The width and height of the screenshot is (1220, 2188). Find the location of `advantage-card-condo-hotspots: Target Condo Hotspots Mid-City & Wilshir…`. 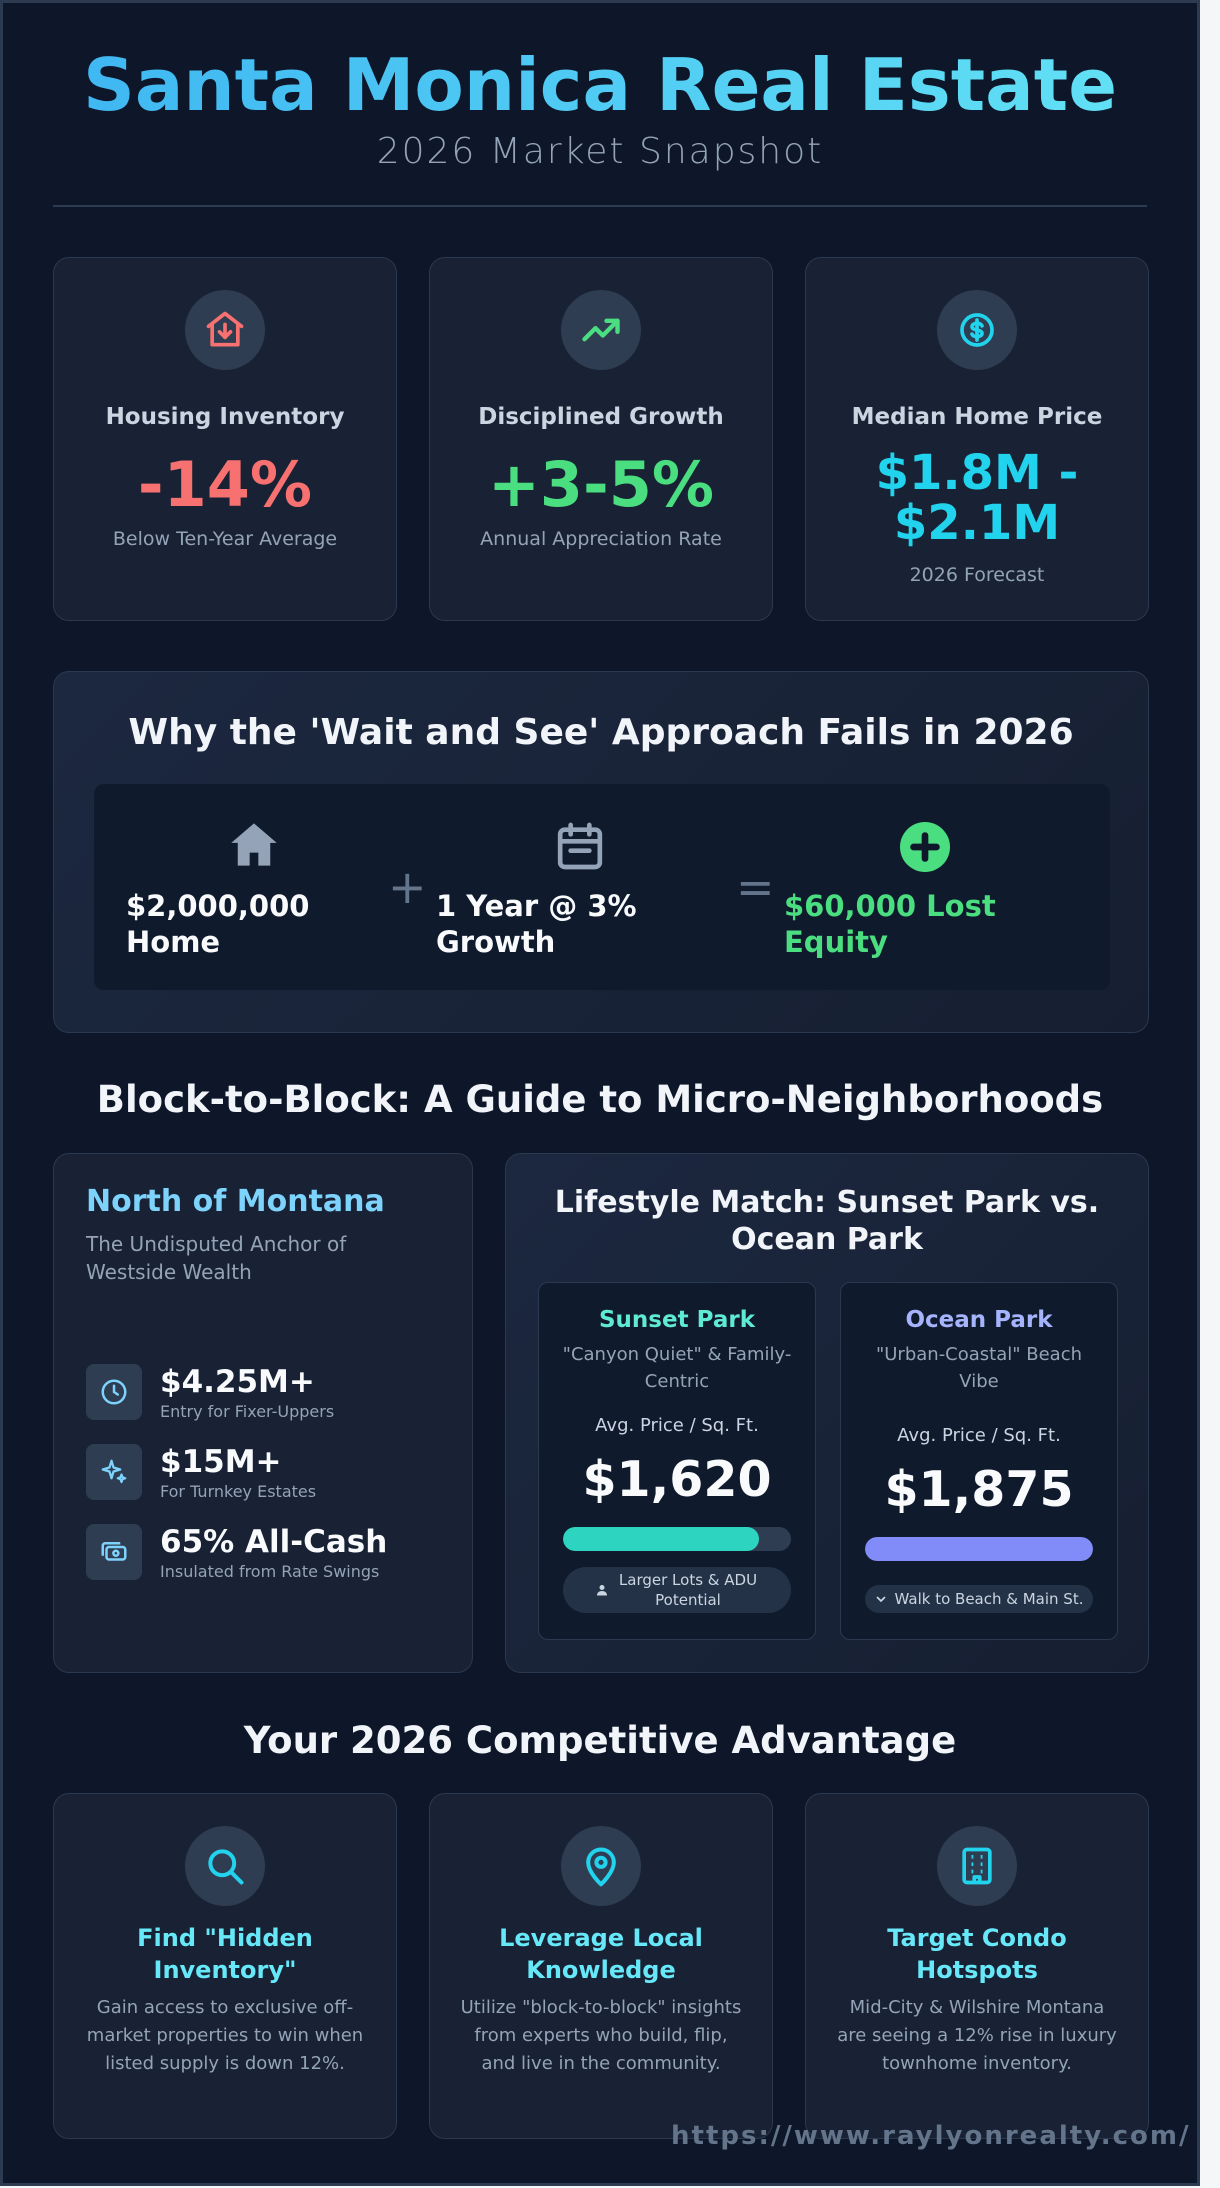

advantage-card-condo-hotspots: Target Condo Hotspots Mid-City & Wilshir… is located at coordinates (977, 1966).